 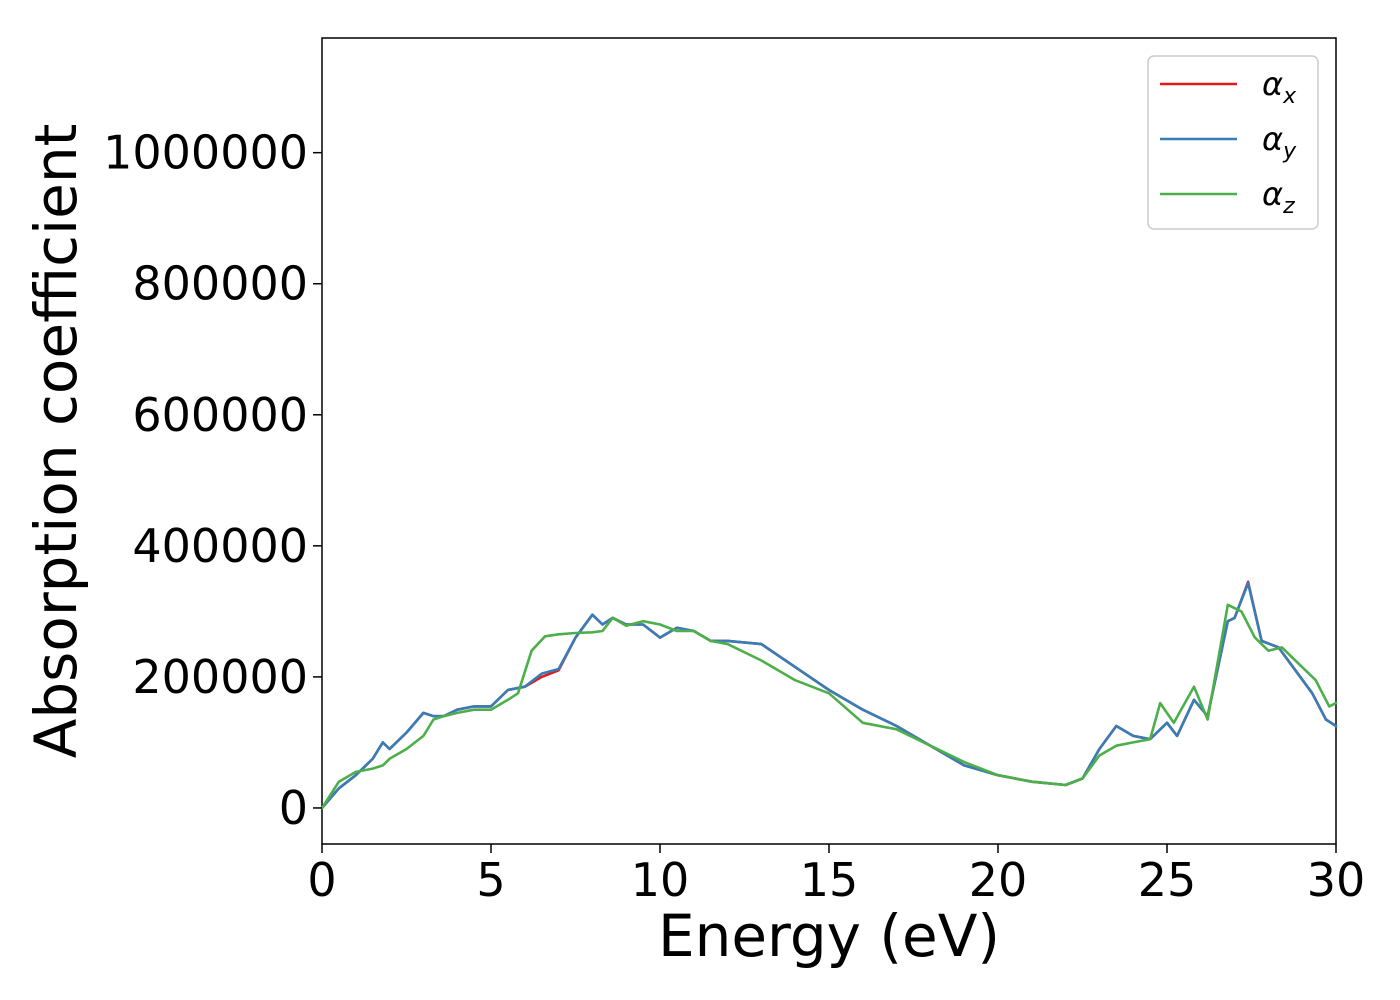 I want to click on y-axis-title: Absorption coefficient, so click(x=56, y=441).